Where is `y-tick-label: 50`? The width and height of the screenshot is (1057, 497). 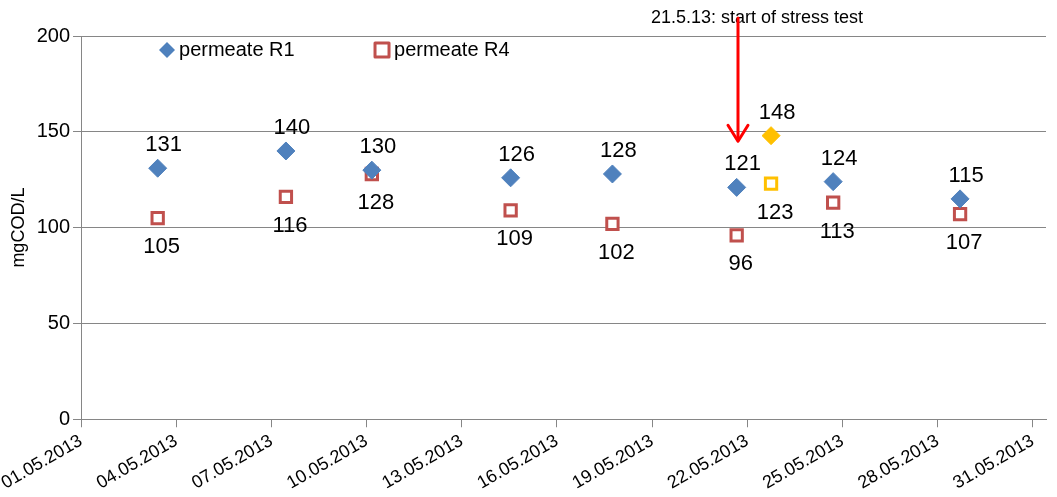 y-tick-label: 50 is located at coordinates (59, 321).